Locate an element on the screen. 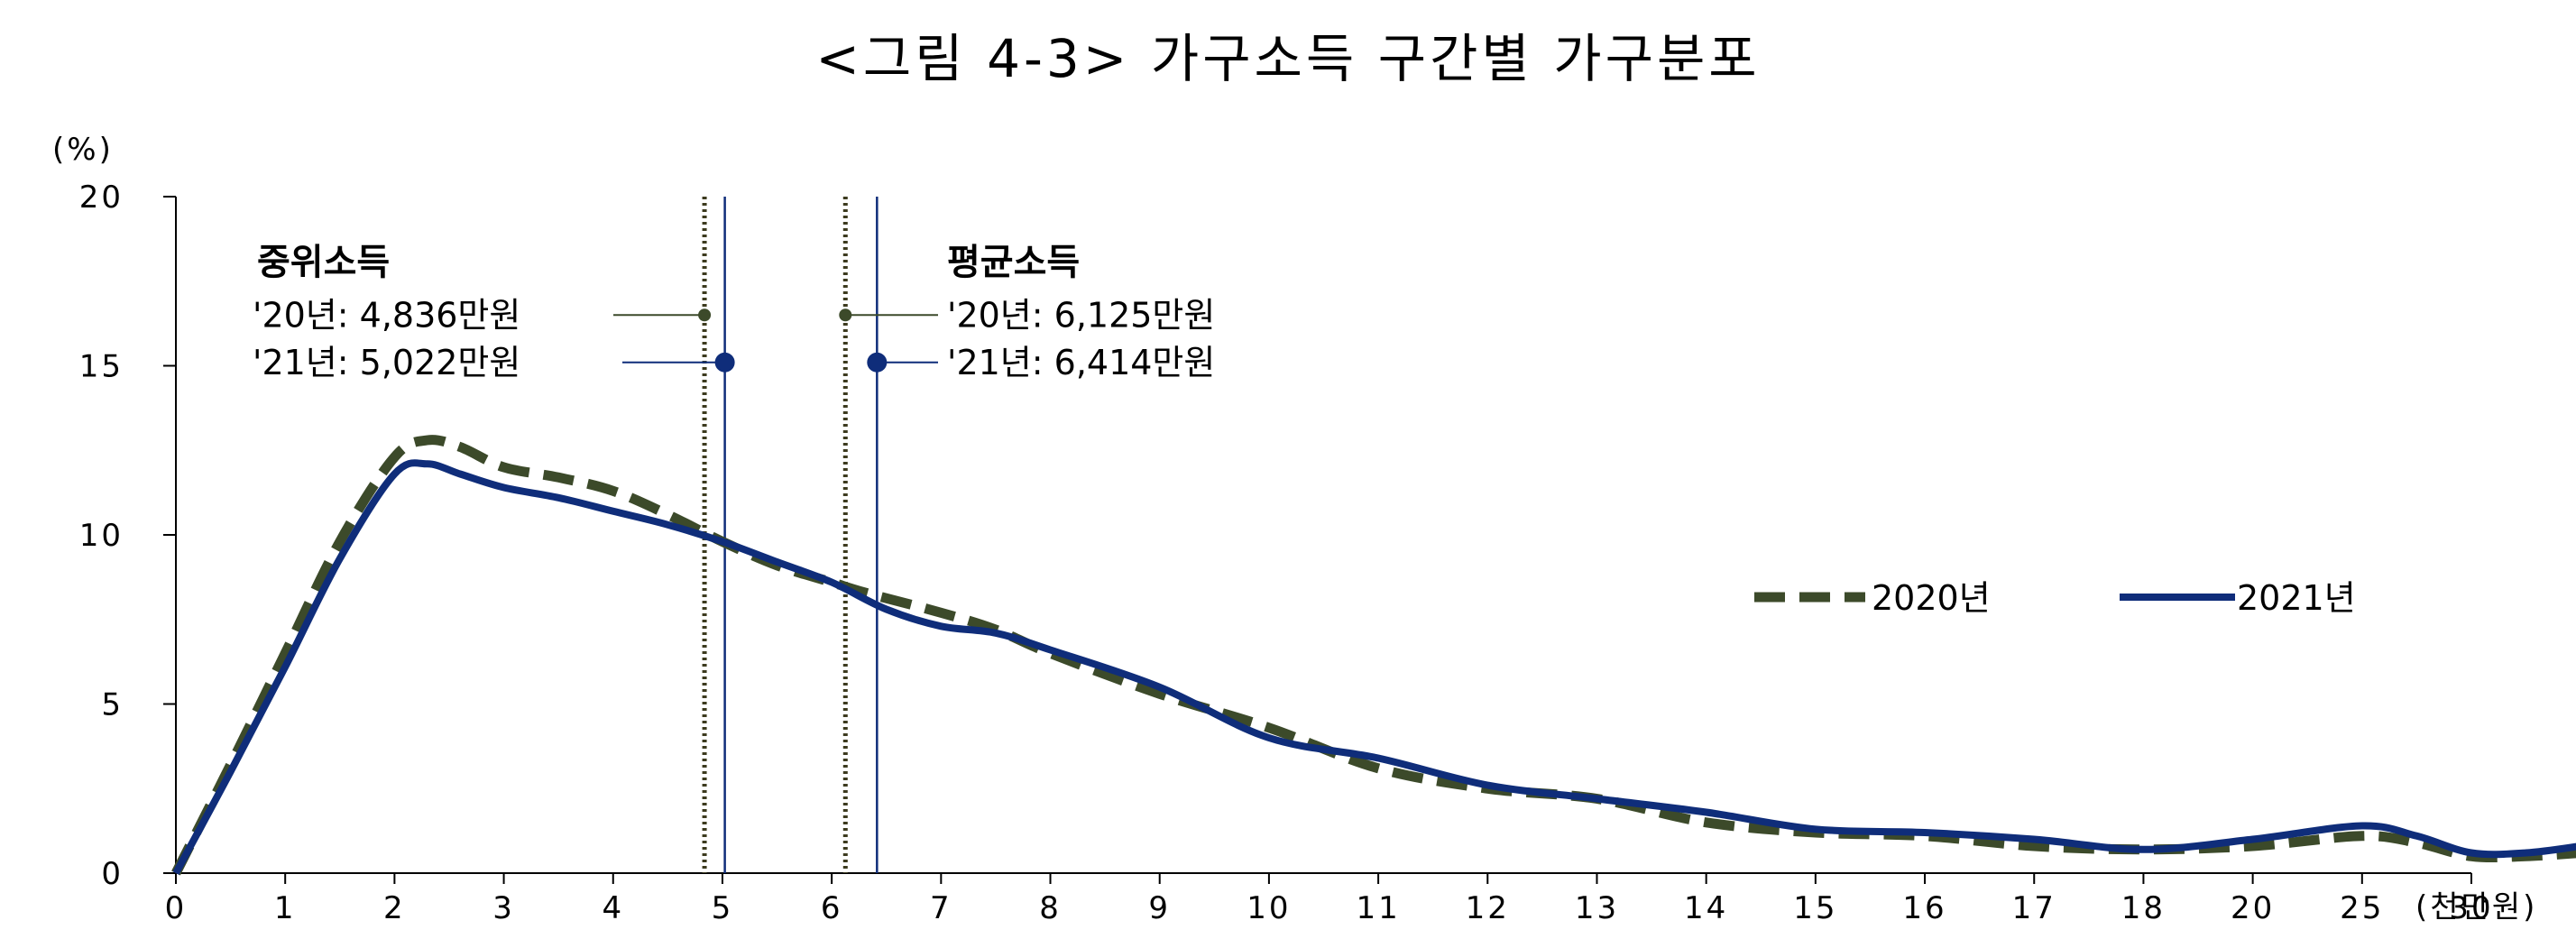 The height and width of the screenshot is (948, 2576). x-tick-label: 12 is located at coordinates (1488, 908).